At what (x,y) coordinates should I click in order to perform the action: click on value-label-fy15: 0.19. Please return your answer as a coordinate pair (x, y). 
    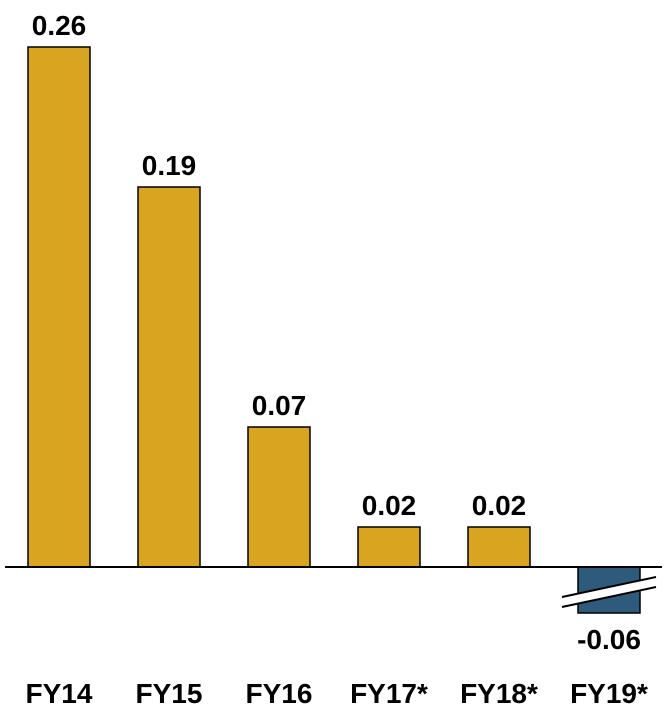
    Looking at the image, I should click on (169, 165).